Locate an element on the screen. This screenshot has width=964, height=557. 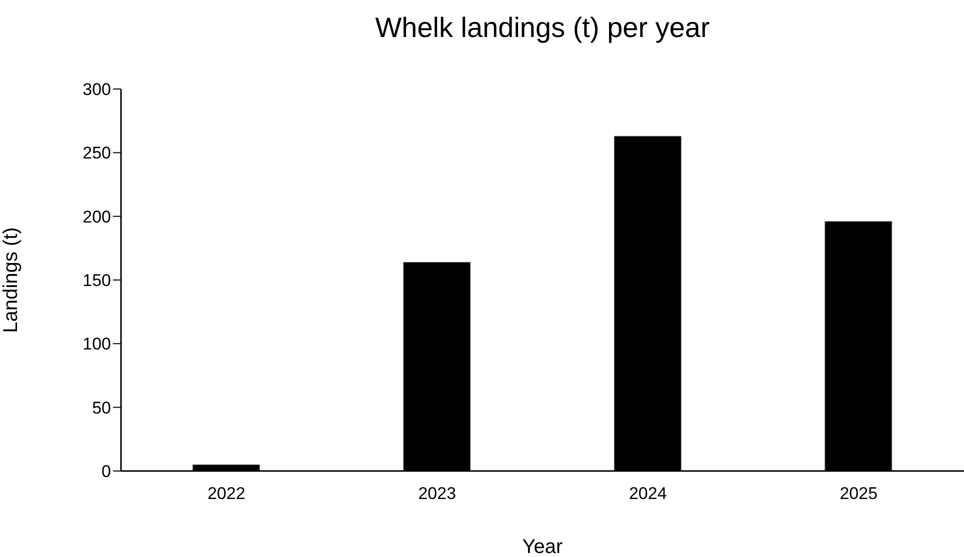
y-tick-label: 250 is located at coordinates (96, 153).